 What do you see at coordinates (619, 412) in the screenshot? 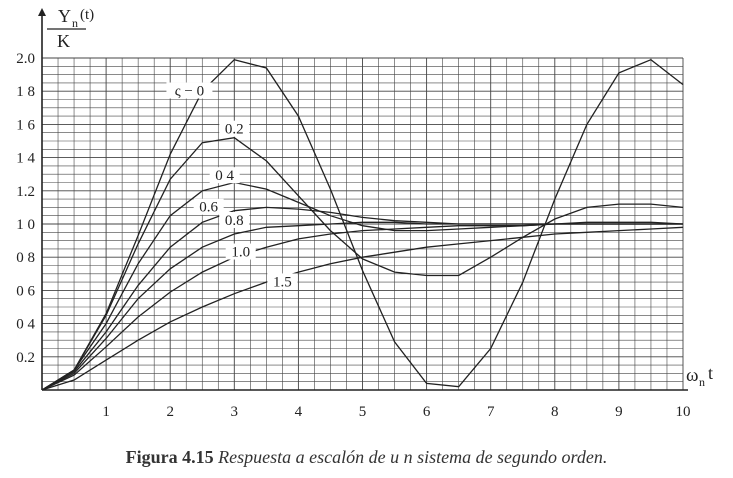
I see `x-tick-label: 9` at bounding box center [619, 412].